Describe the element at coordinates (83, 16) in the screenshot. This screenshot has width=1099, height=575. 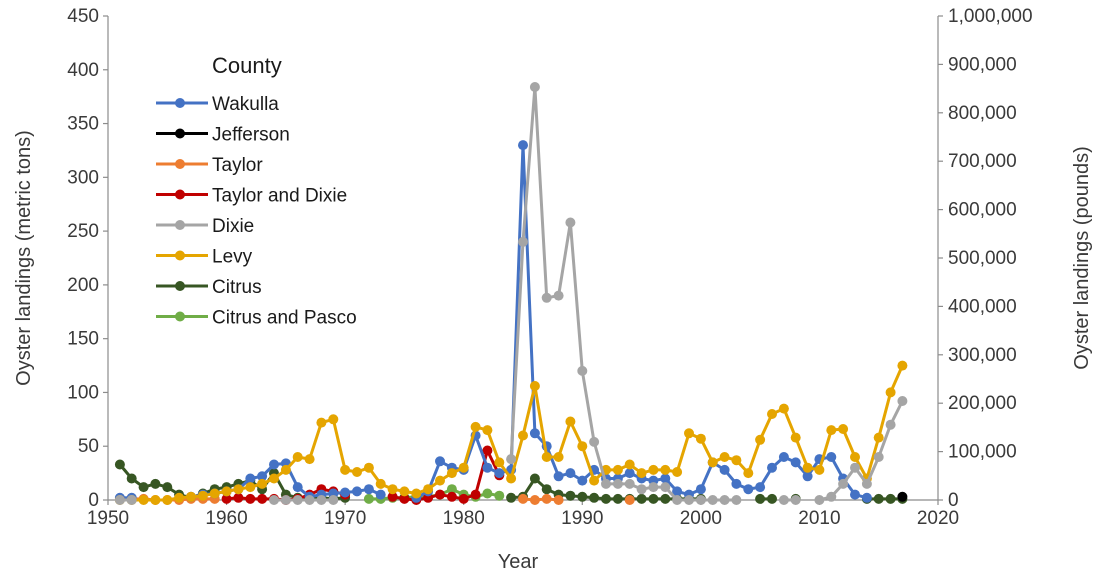
I see `y-left-tick-label: 450` at that location.